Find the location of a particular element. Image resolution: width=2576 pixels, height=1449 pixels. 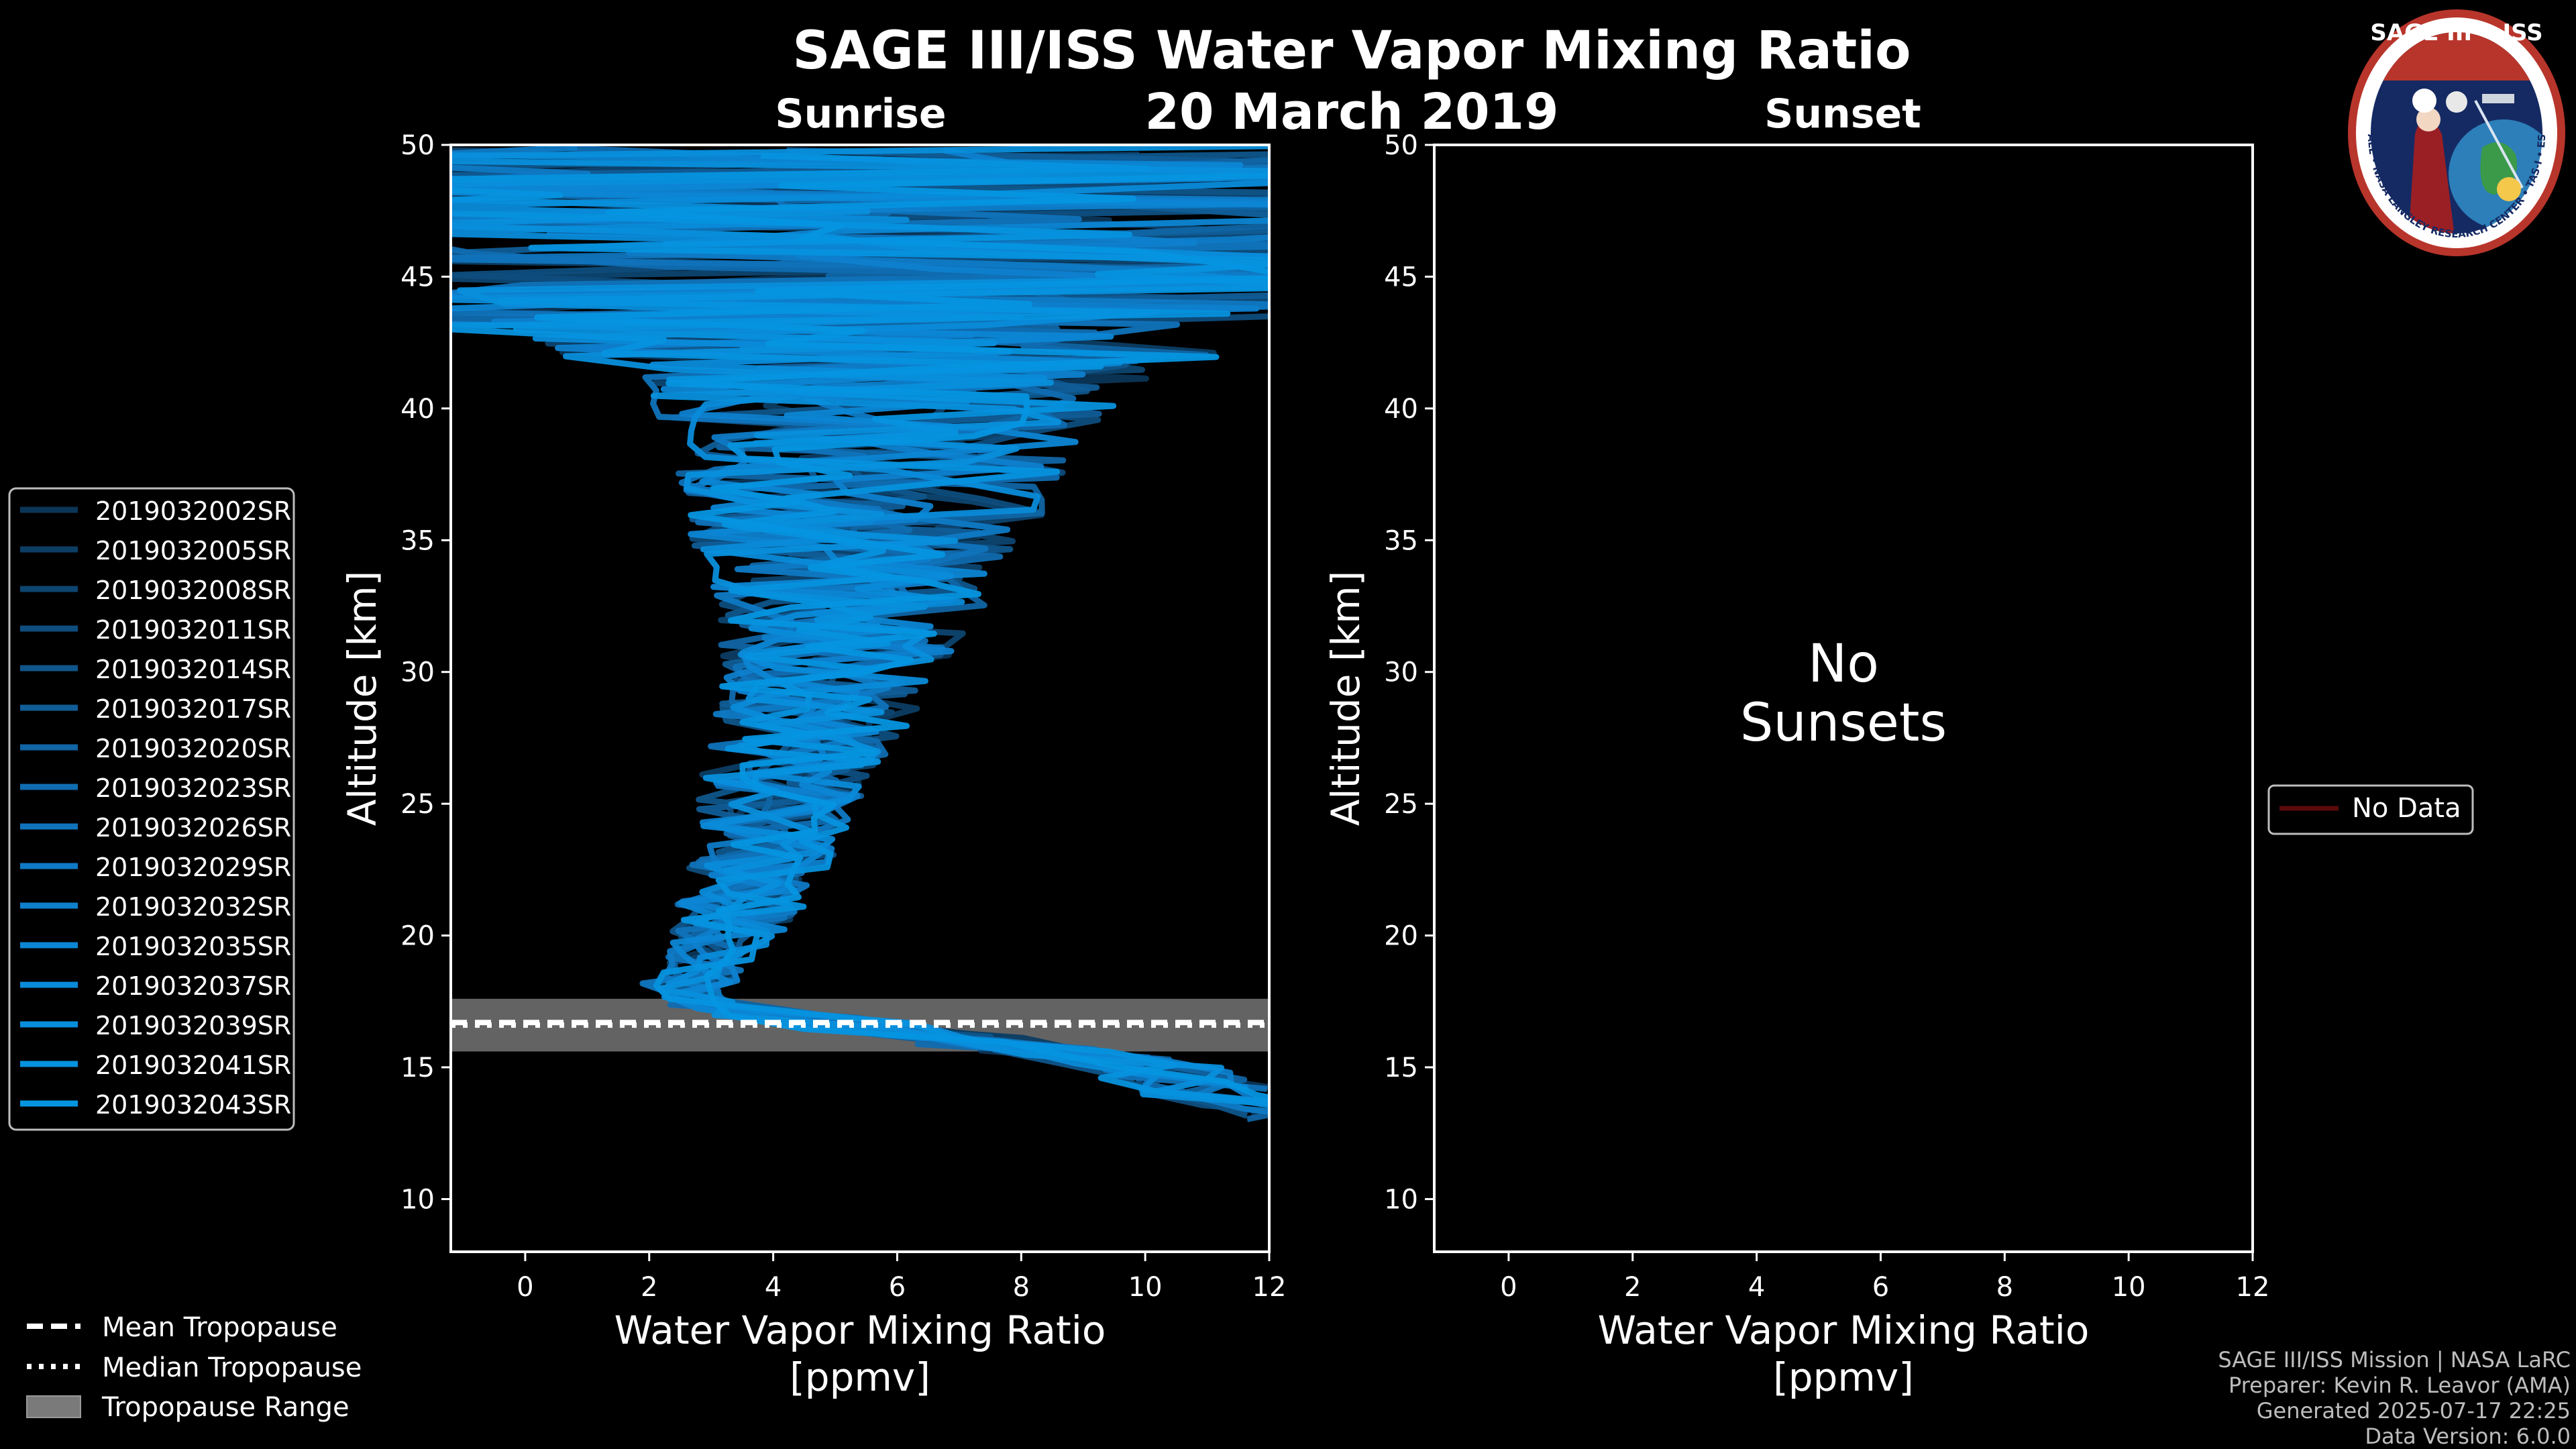

legend-label-2019032037SR: 2019032037SR is located at coordinates (193, 986).